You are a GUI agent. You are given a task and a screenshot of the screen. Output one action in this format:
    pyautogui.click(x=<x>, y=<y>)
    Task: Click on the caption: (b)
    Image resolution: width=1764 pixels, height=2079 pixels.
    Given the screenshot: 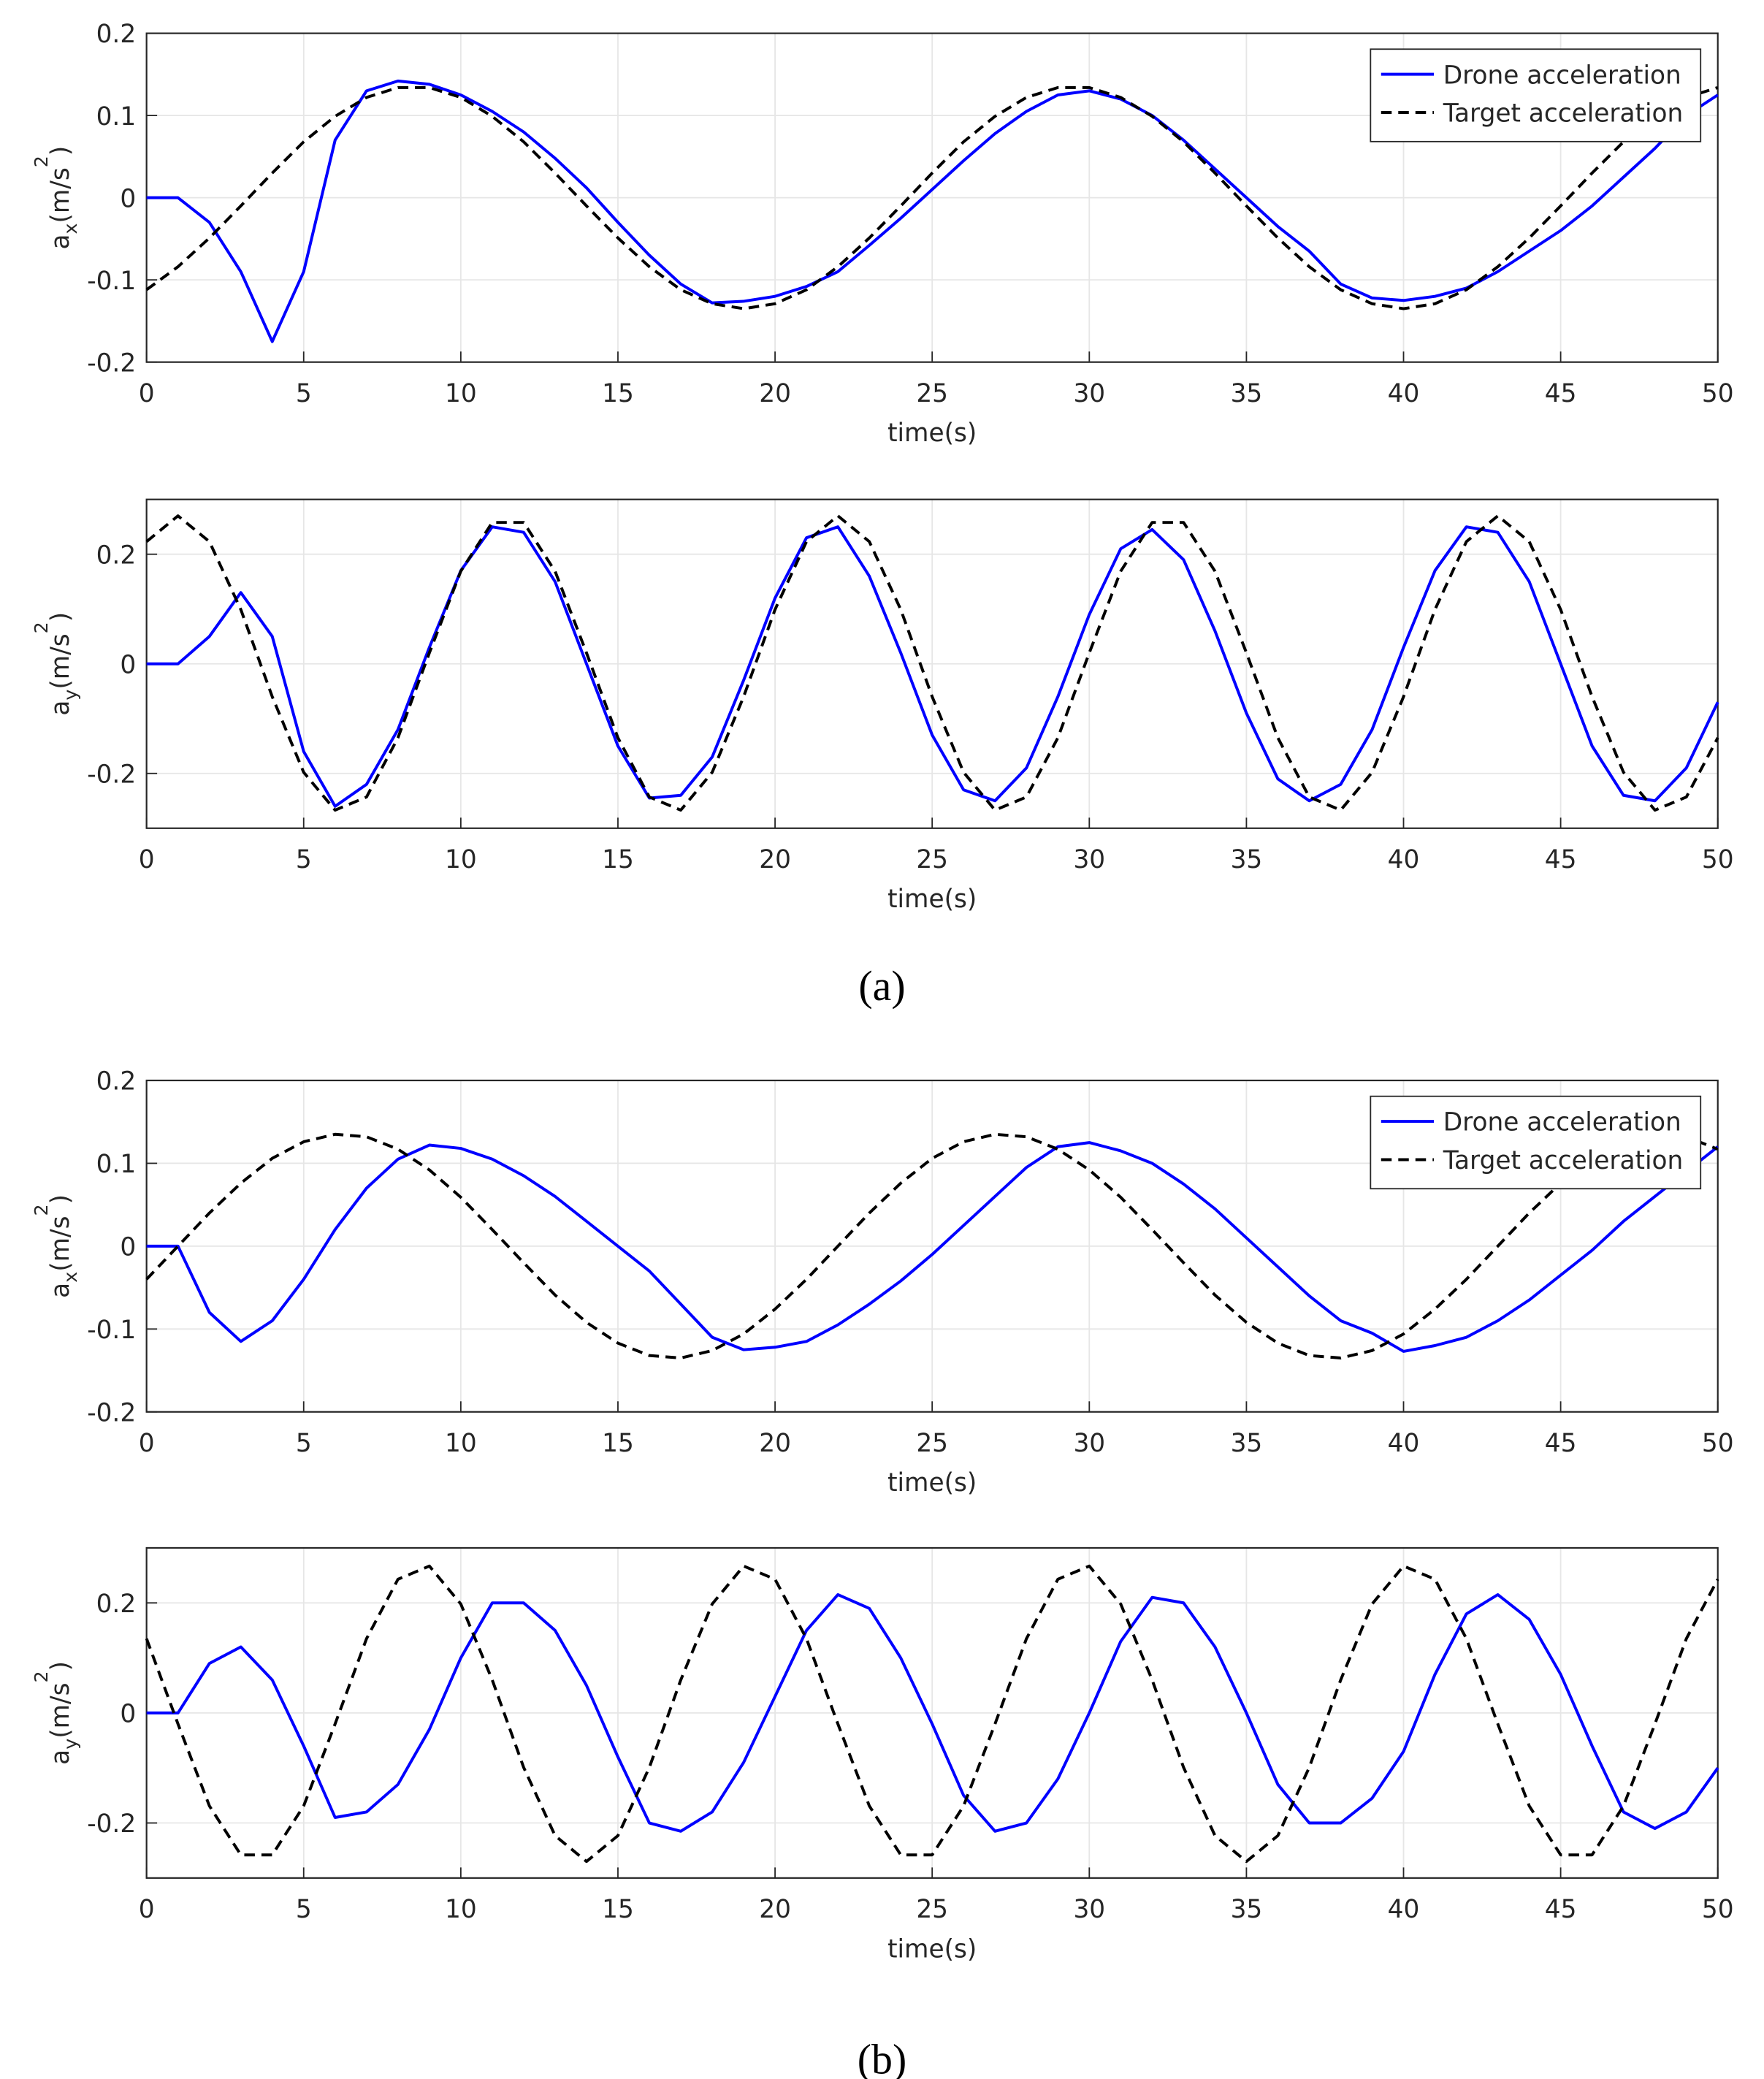 What is the action you would take?
    pyautogui.click(x=882, y=2057)
    